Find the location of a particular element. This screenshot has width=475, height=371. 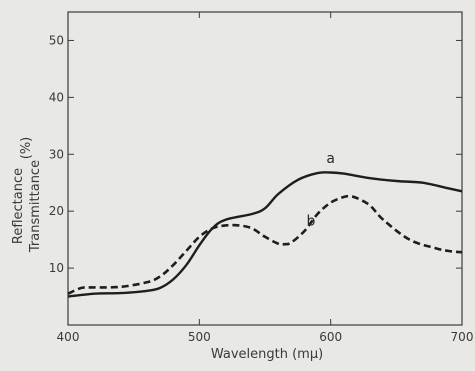

y-tick-label: 20 is located at coordinates (56, 211).